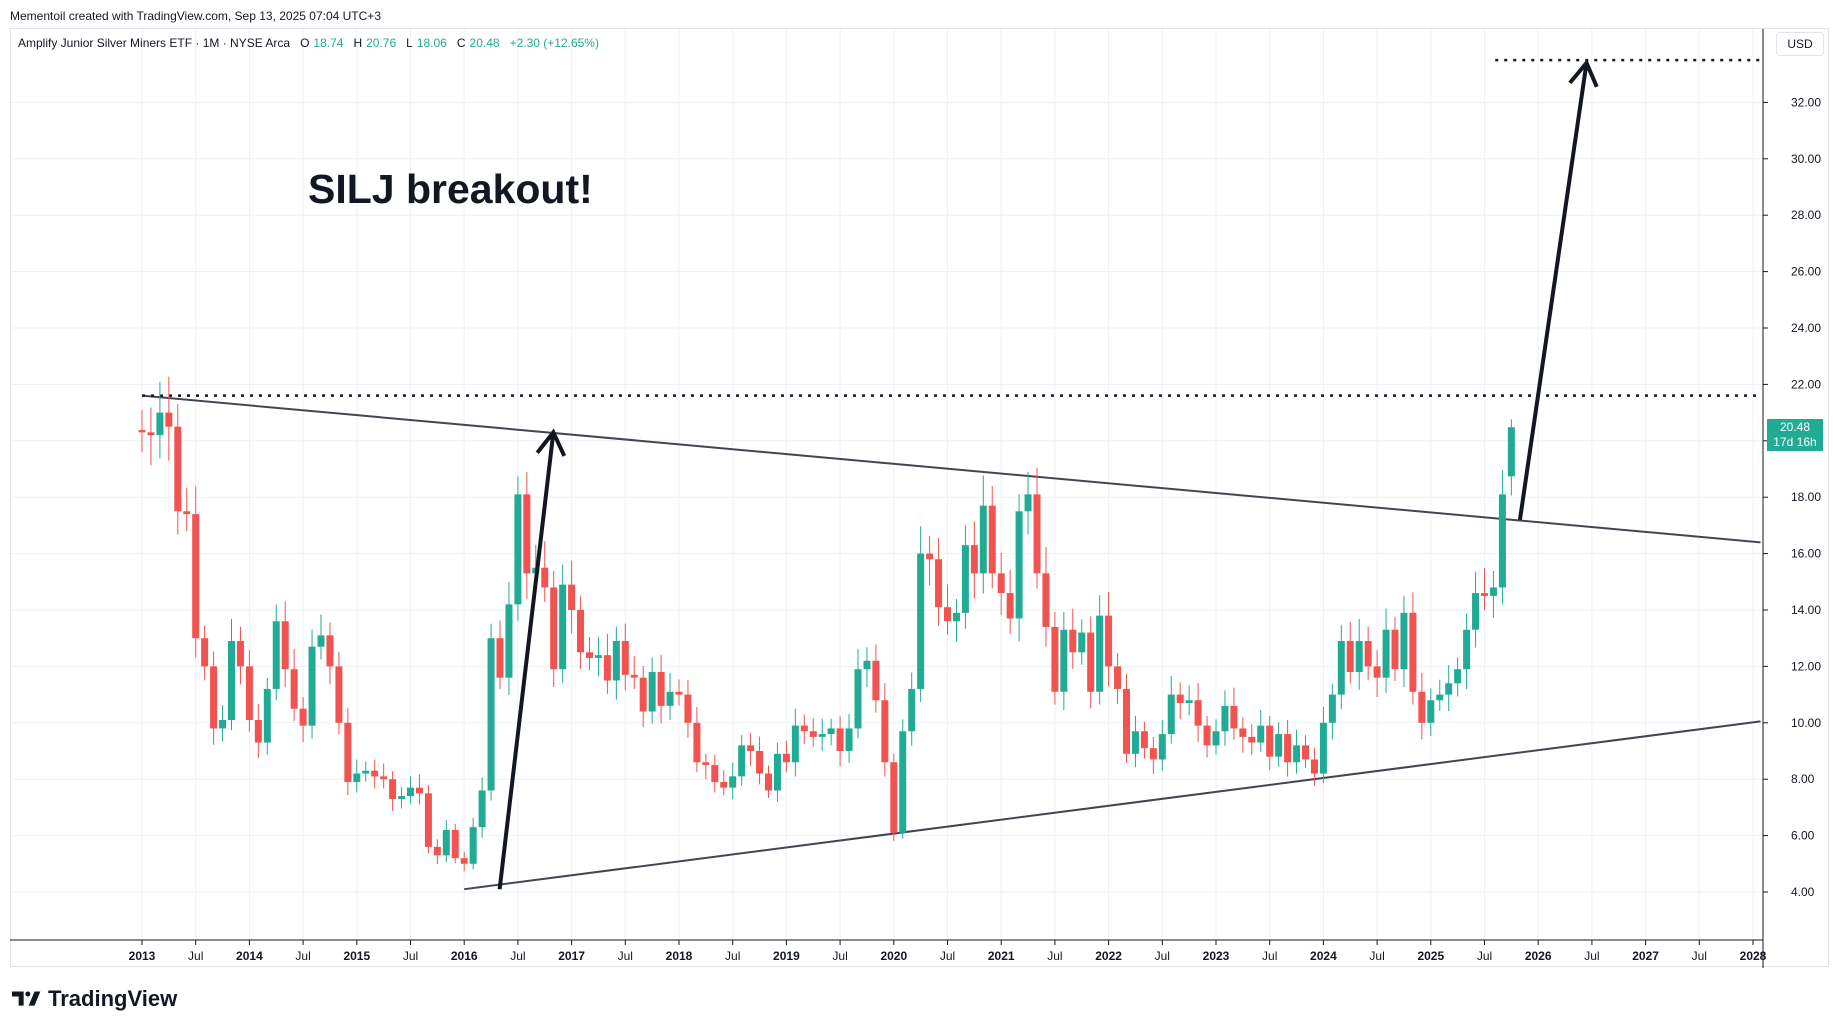  I want to click on breakout-annotation: SILJ breakout!, so click(450, 189).